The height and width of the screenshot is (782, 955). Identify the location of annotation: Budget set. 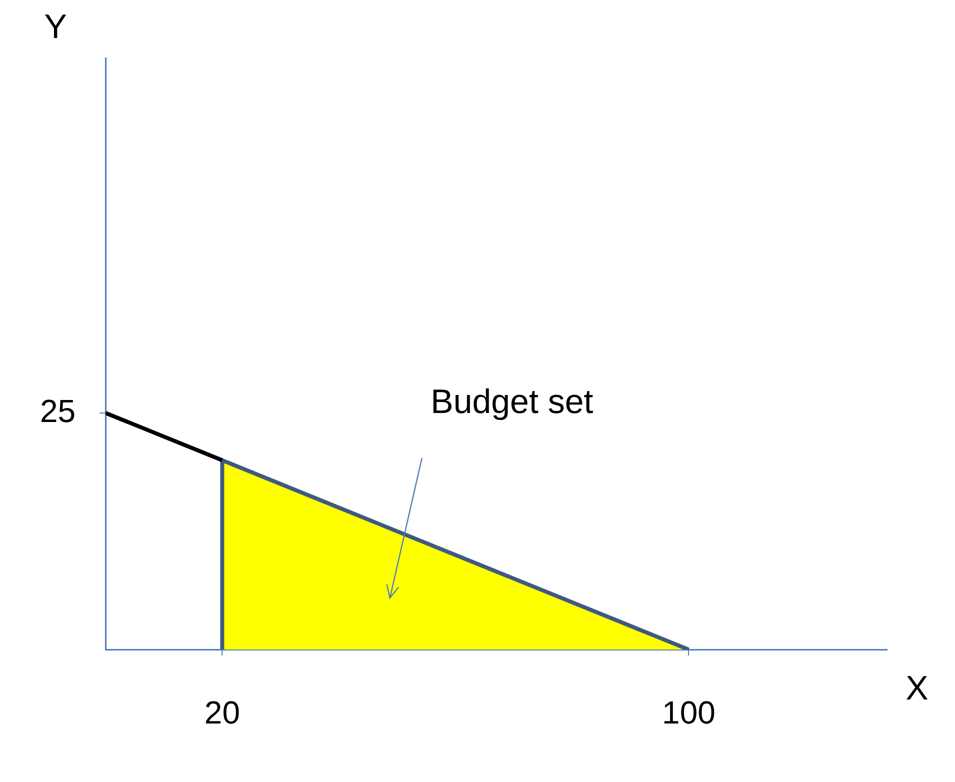
(512, 401).